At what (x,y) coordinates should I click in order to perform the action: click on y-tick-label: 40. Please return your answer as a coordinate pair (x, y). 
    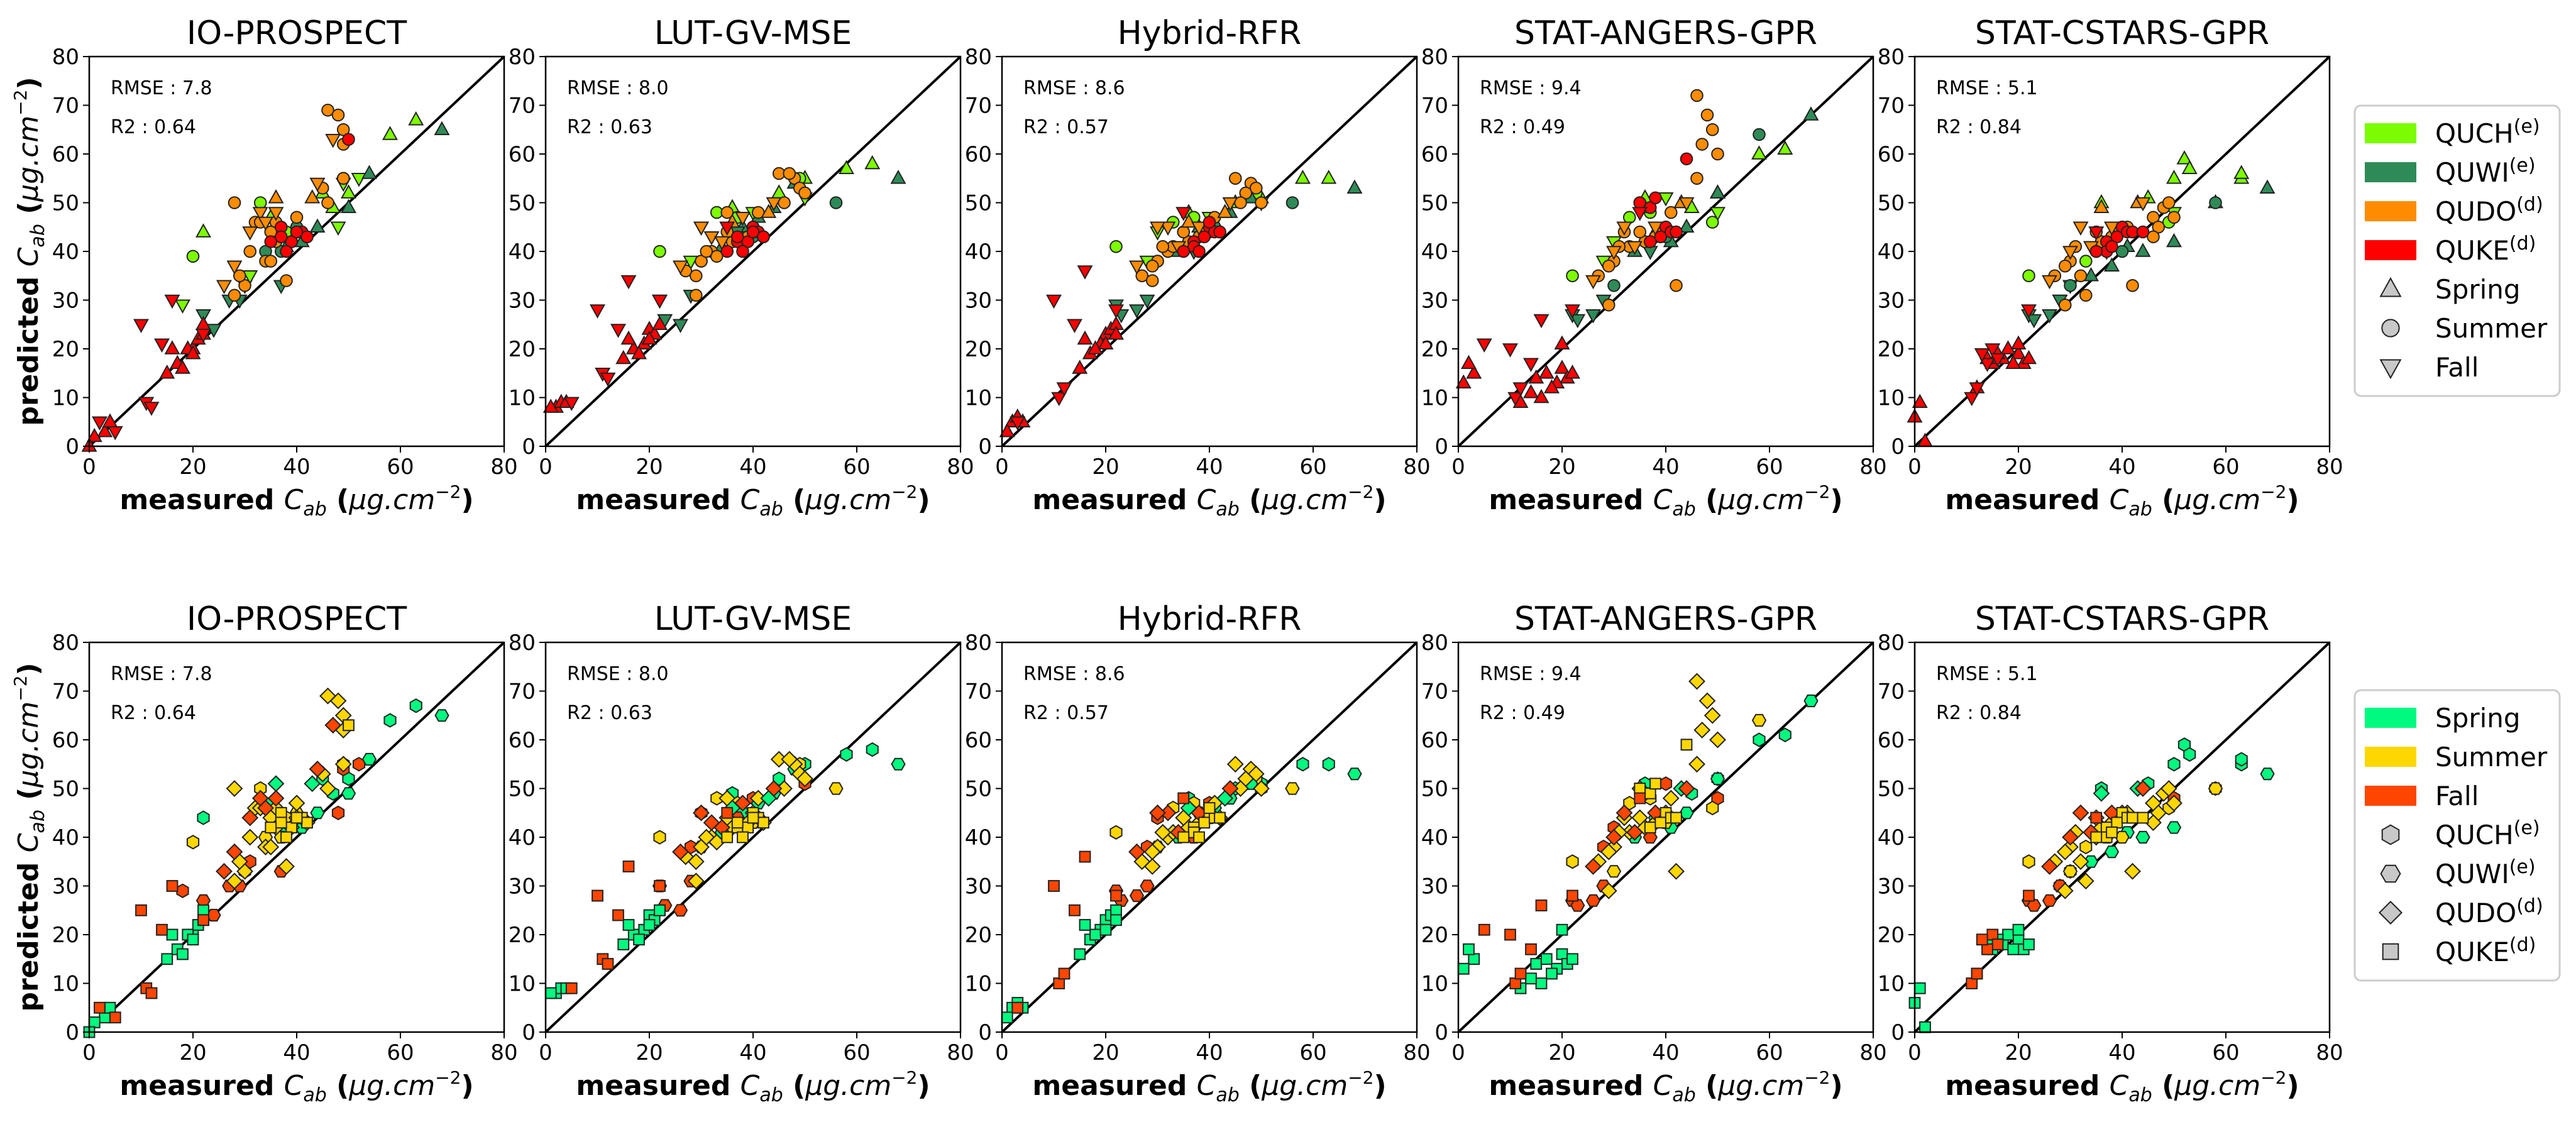
    Looking at the image, I should click on (523, 252).